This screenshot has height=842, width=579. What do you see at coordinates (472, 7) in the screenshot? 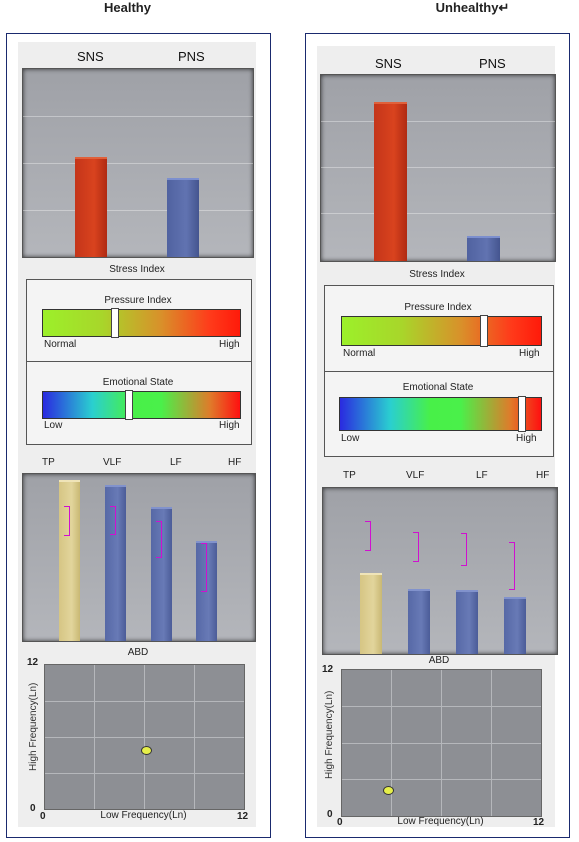
I see `unhealthy-heading: Unhealthy↵` at bounding box center [472, 7].